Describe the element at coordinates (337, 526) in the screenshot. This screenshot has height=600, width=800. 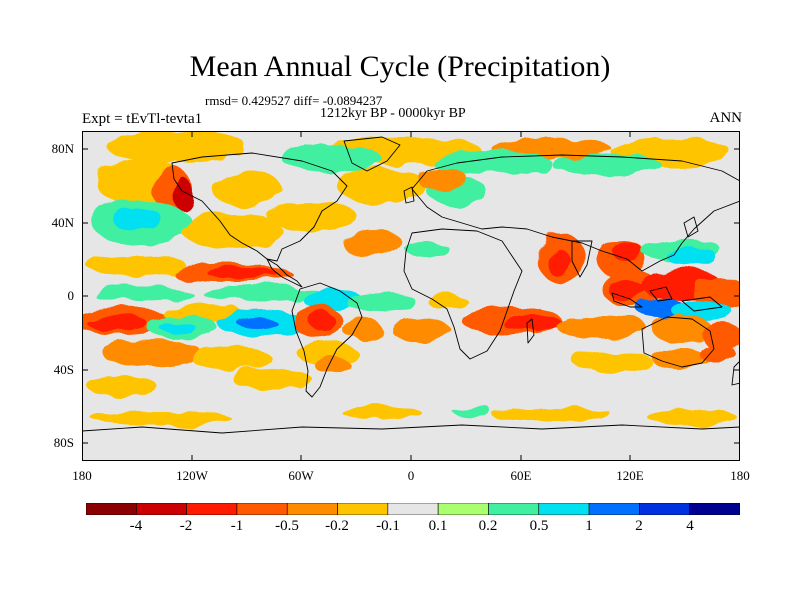
I see `colorbar-label: -0.2` at that location.